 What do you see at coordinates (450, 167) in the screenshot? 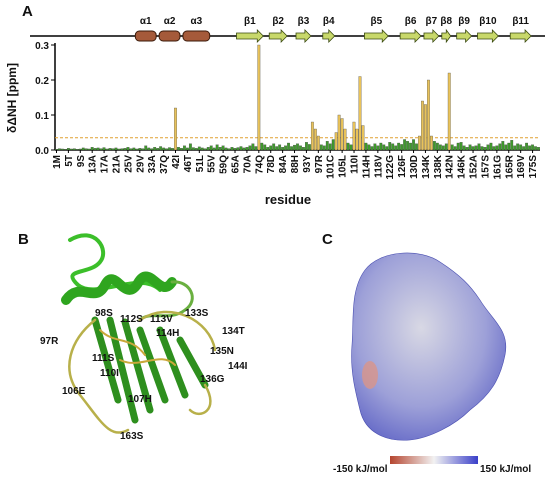
I see `x-tick-label: 142N` at bounding box center [450, 167].